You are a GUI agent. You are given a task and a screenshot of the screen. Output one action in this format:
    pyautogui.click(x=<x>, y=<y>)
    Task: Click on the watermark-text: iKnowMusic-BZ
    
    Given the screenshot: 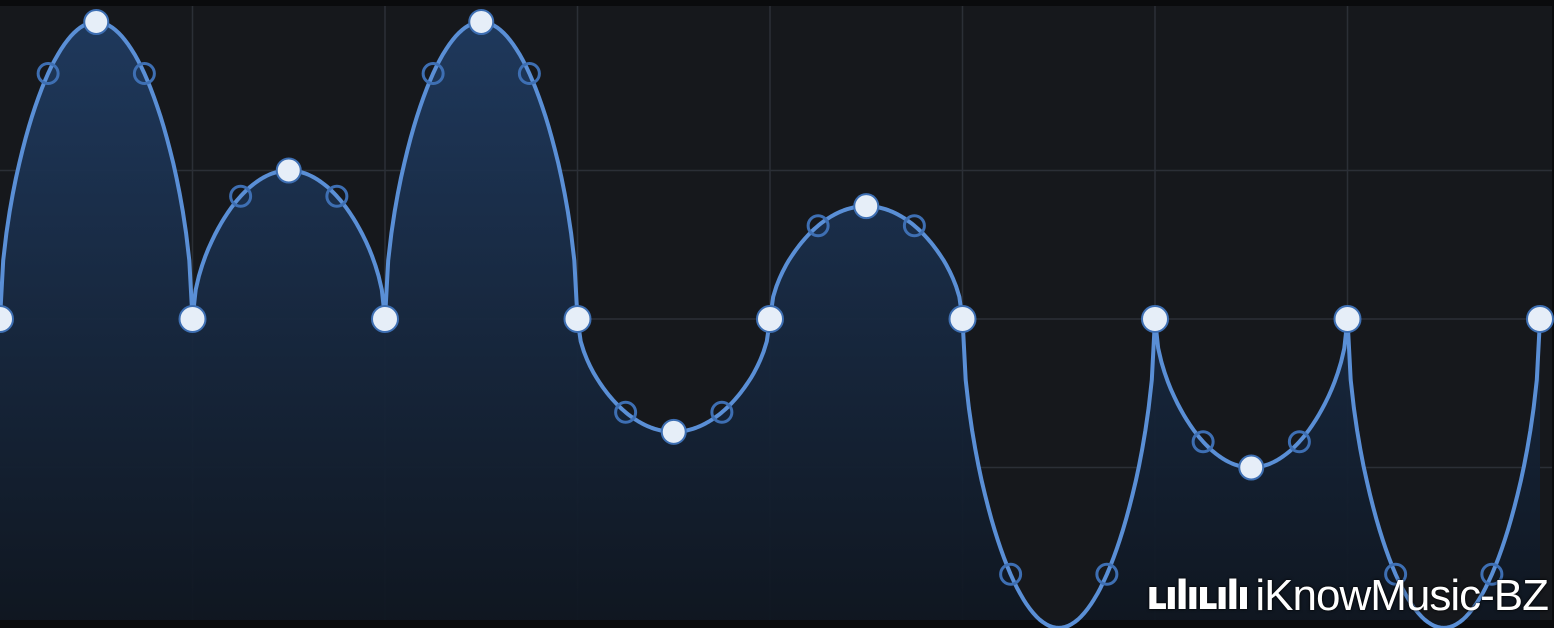 What is the action you would take?
    pyautogui.click(x=1402, y=595)
    